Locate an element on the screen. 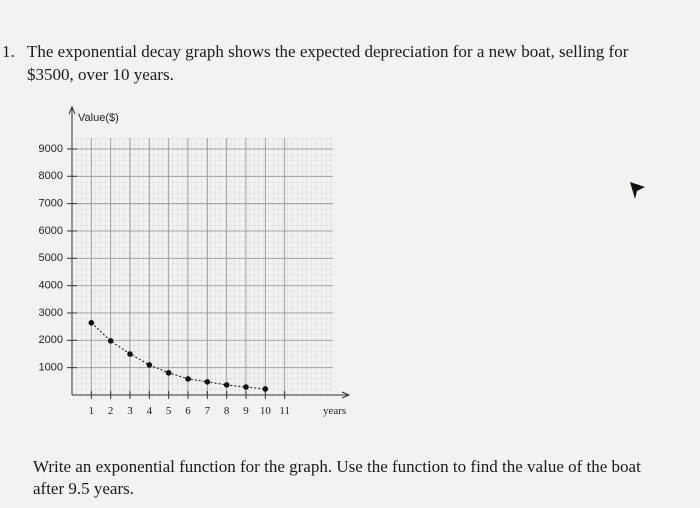 The image size is (700, 508). x-arrow is located at coordinates (346, 395).